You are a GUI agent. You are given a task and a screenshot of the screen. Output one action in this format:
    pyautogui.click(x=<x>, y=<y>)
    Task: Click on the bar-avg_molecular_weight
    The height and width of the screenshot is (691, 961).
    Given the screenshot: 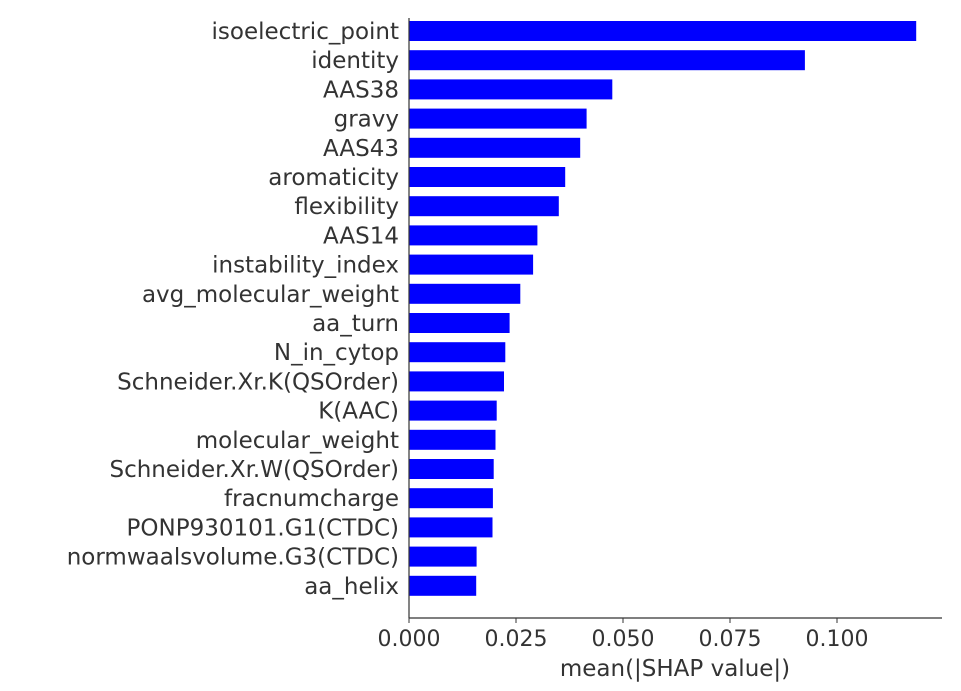 What is the action you would take?
    pyautogui.click(x=465, y=293)
    